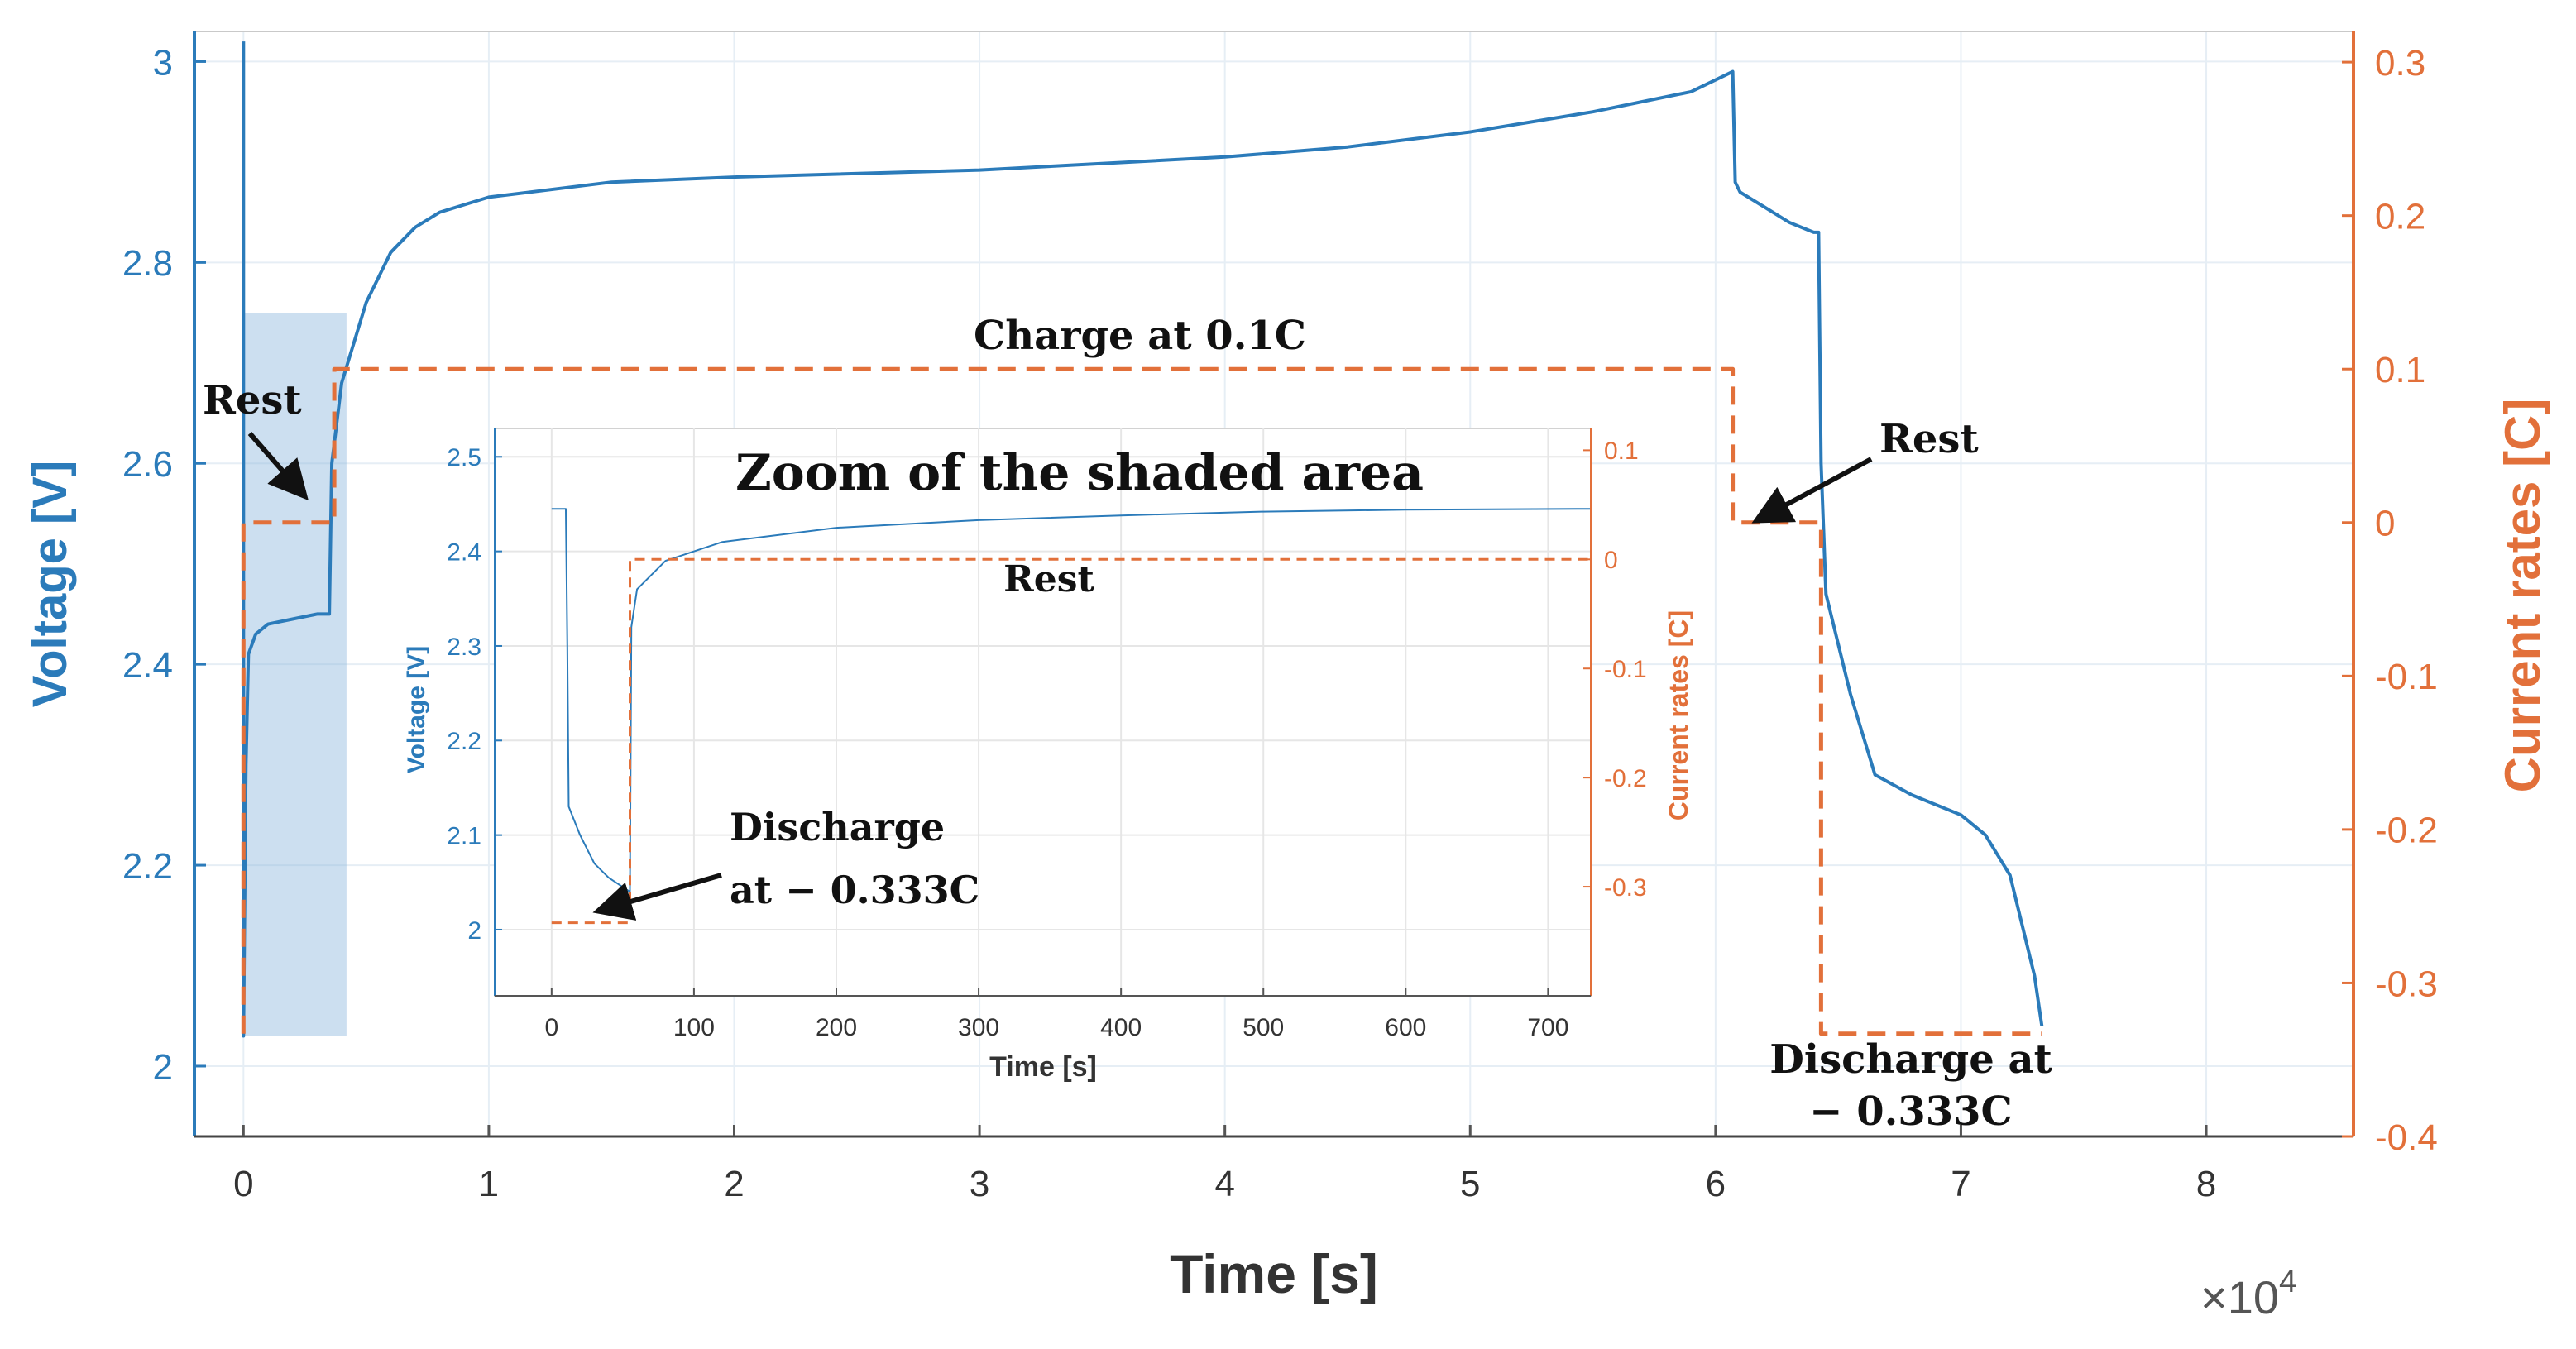 The width and height of the screenshot is (2576, 1349). Describe the element at coordinates (2400, 217) in the screenshot. I see `main-y-right-tick-label: 0.2` at that location.